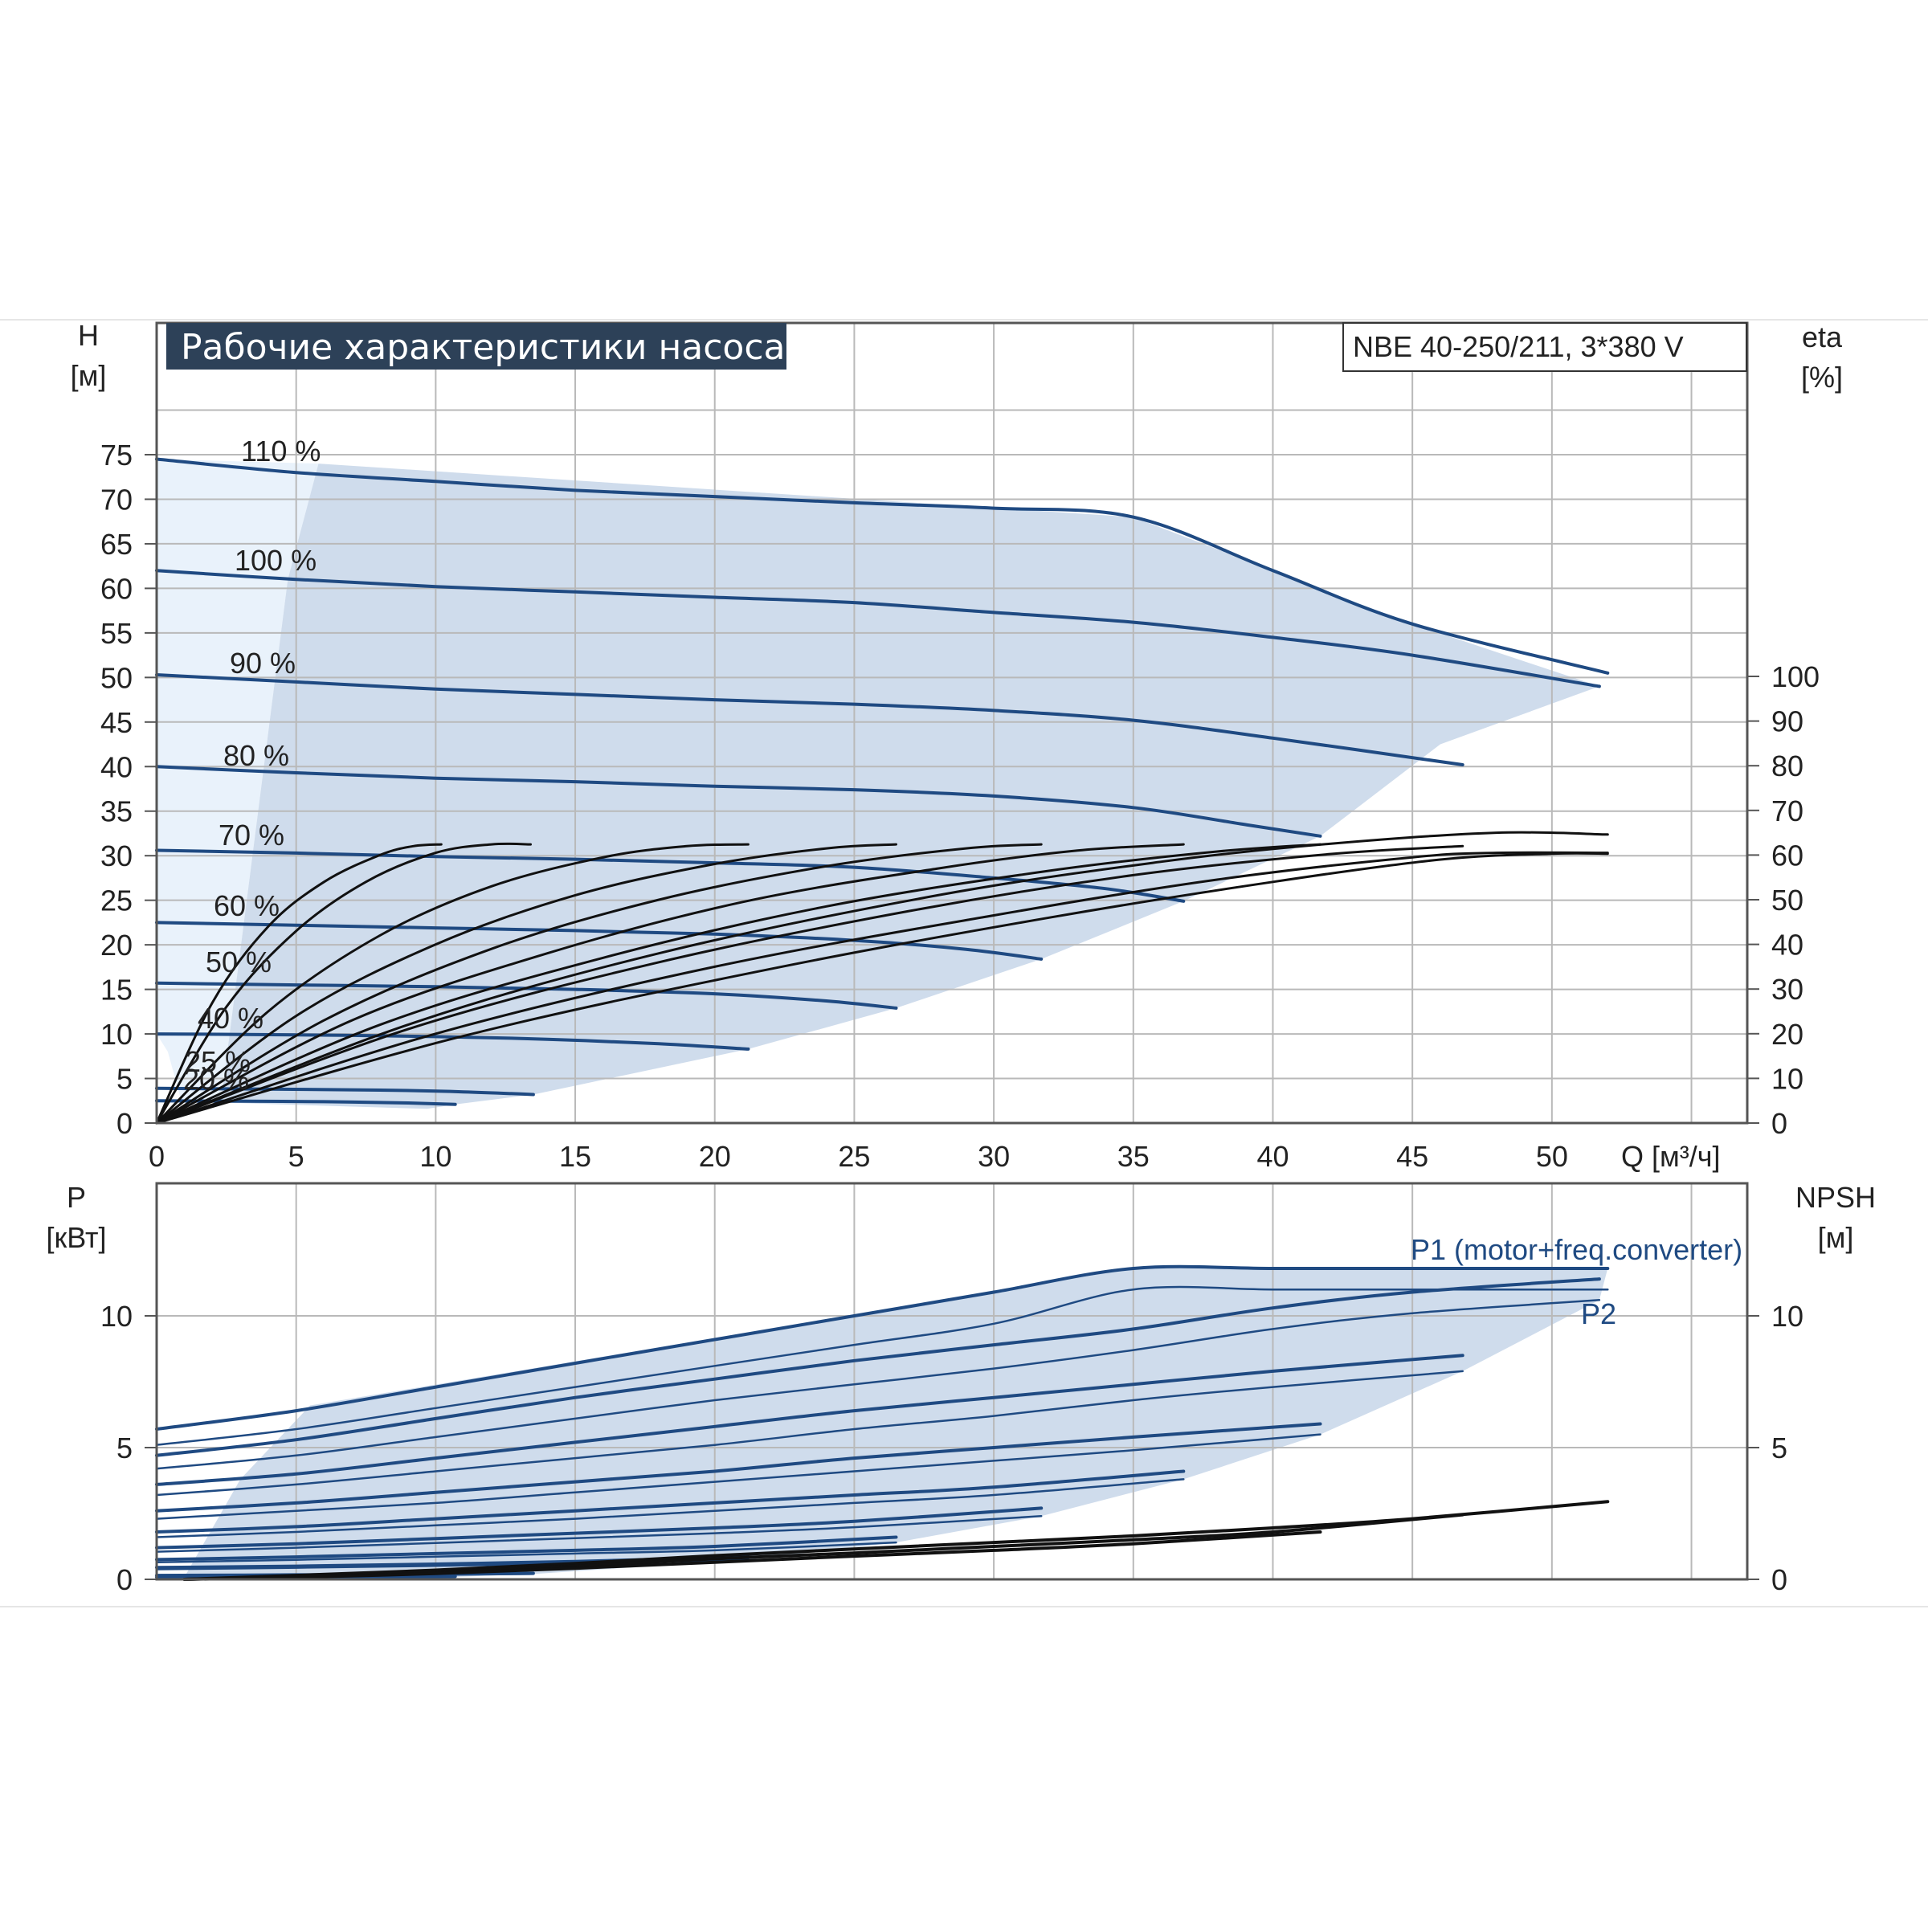  What do you see at coordinates (435, 1156) in the screenshot?
I see `head-x-tick-label: 10` at bounding box center [435, 1156].